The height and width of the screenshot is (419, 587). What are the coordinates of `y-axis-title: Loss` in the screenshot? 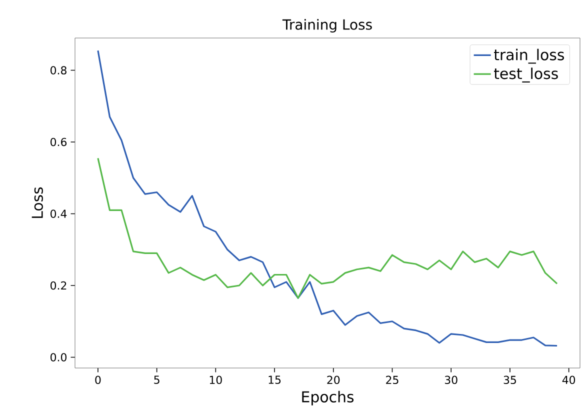 It's located at (37, 202).